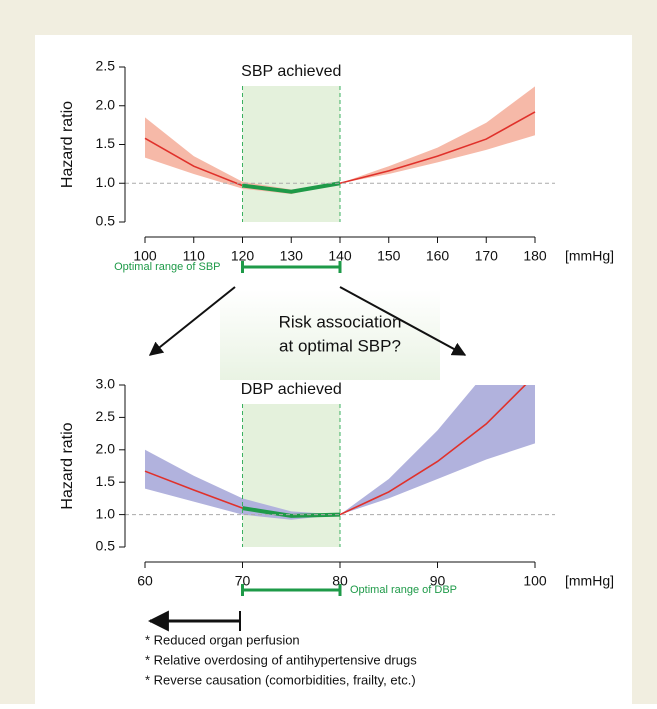  I want to click on x-tick-label: 180, so click(535, 256).